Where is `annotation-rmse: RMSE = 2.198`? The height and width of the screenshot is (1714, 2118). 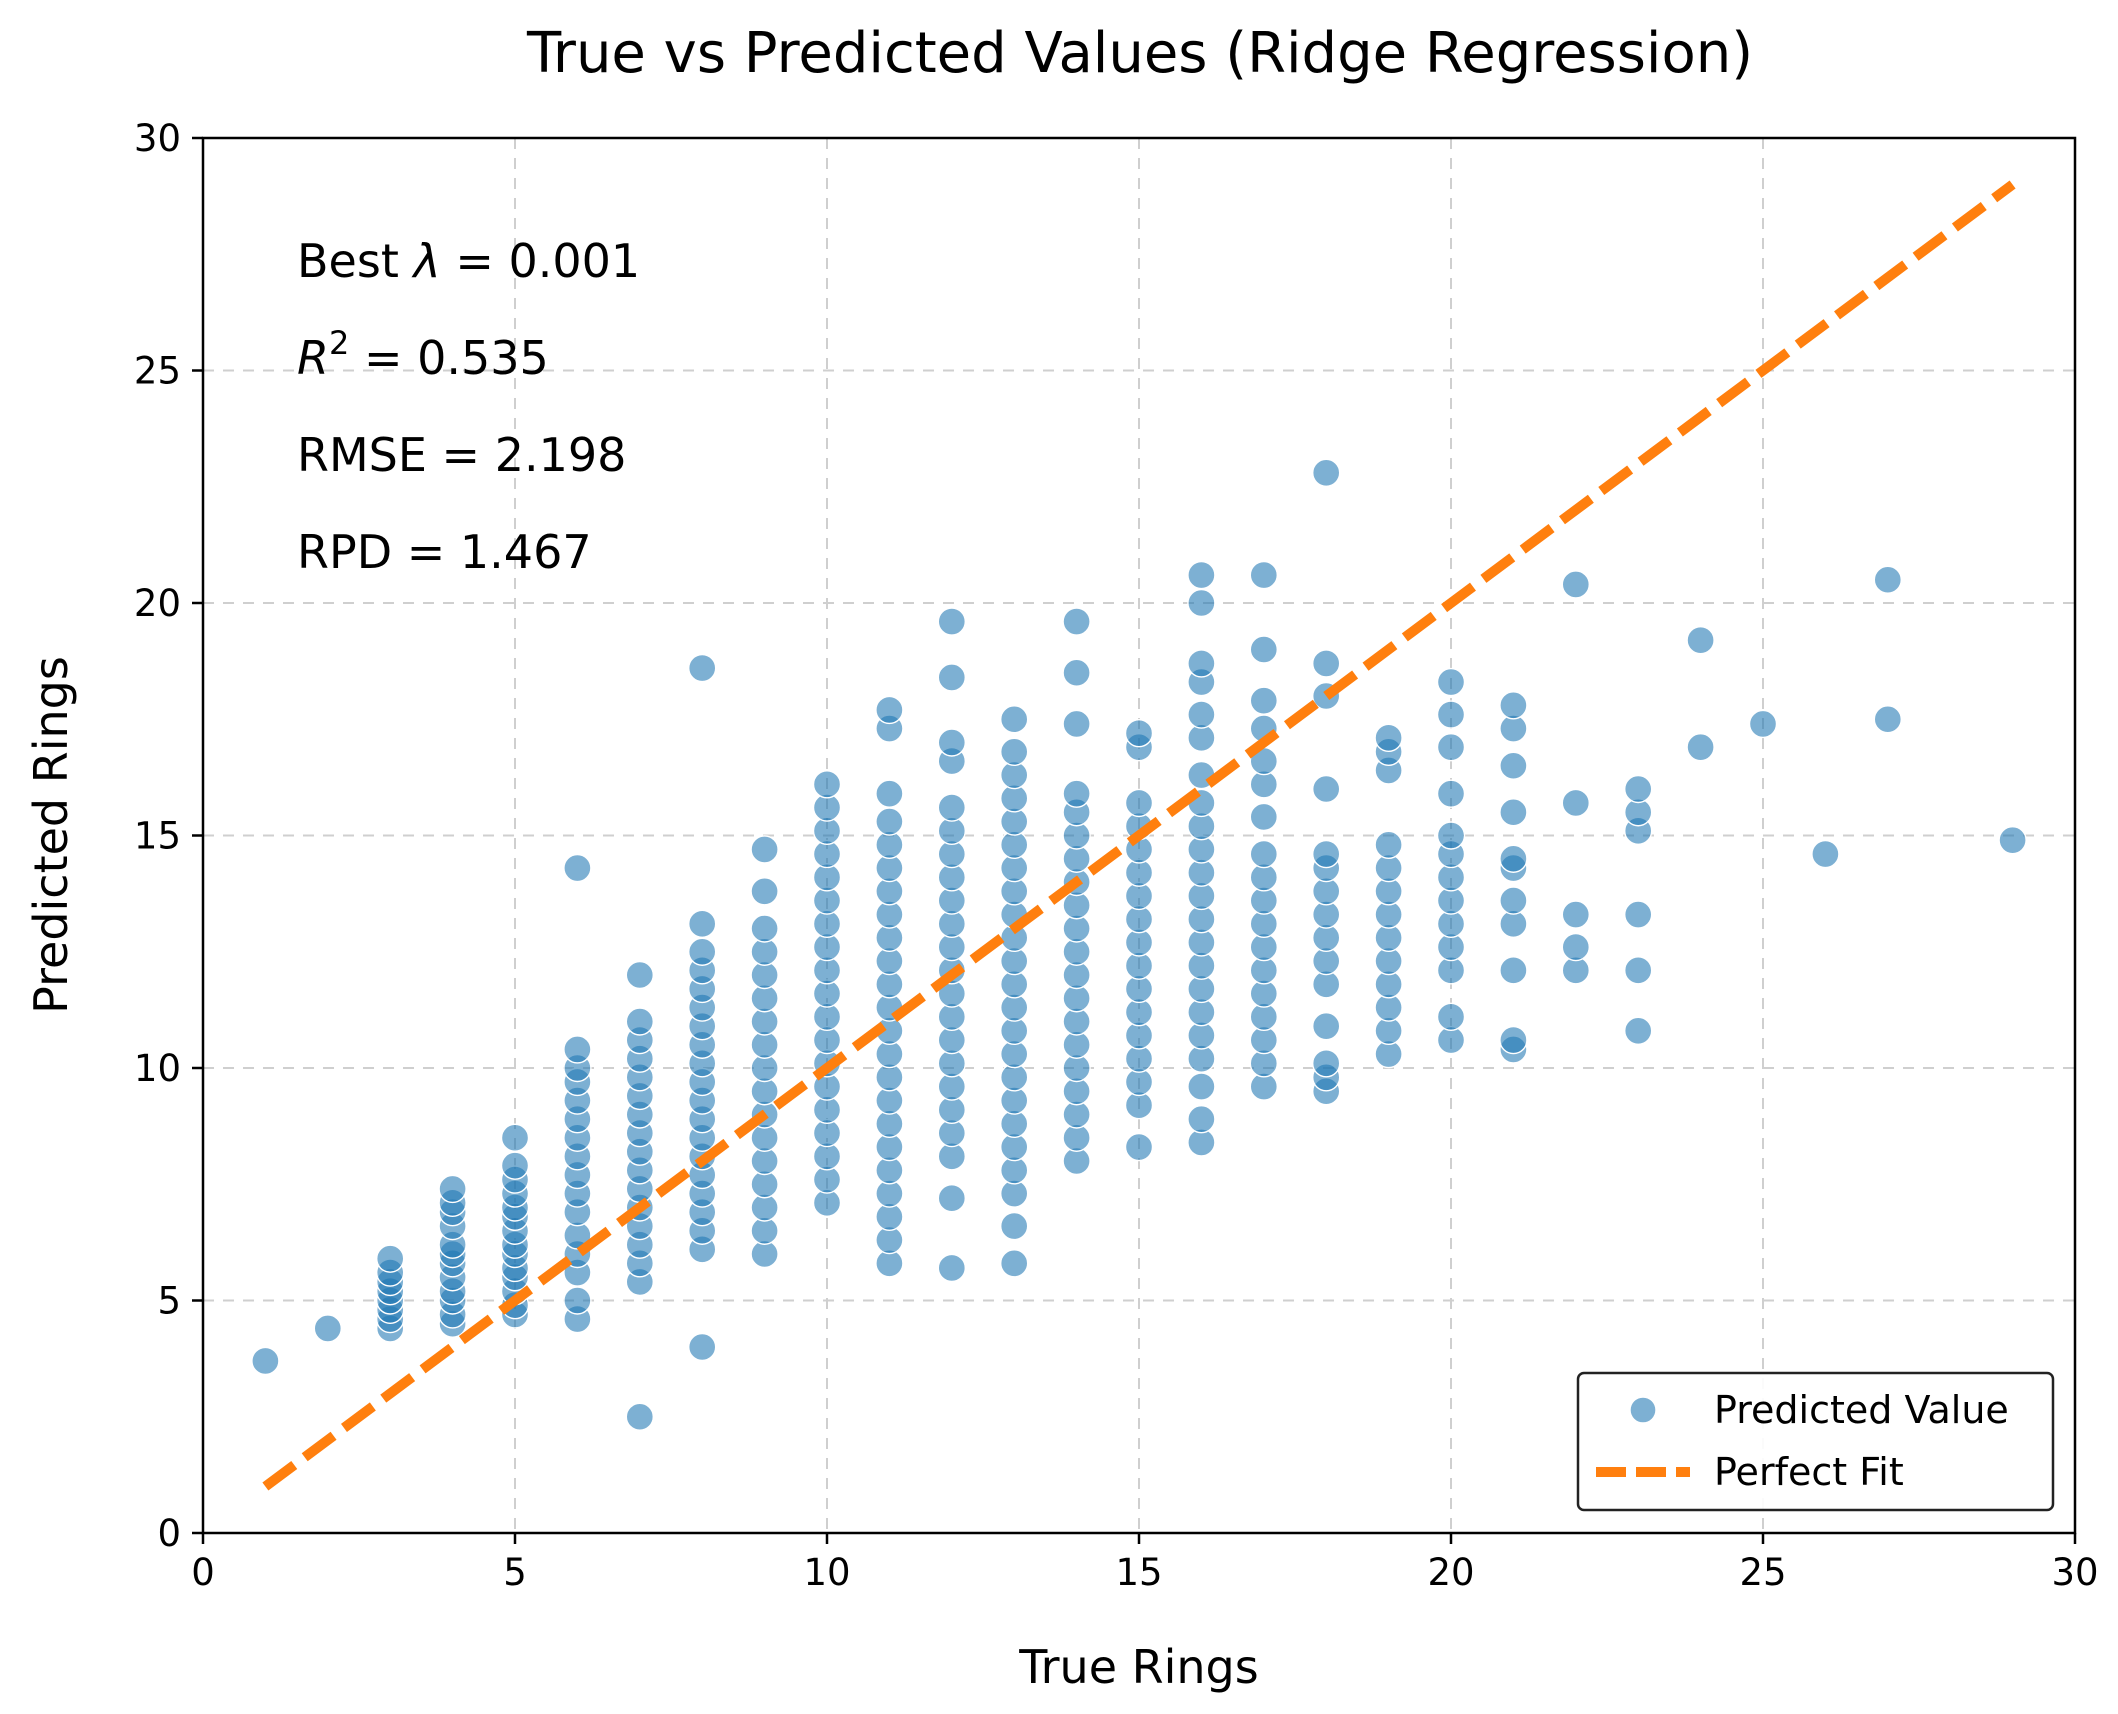 annotation-rmse: RMSE = 2.198 is located at coordinates (461, 455).